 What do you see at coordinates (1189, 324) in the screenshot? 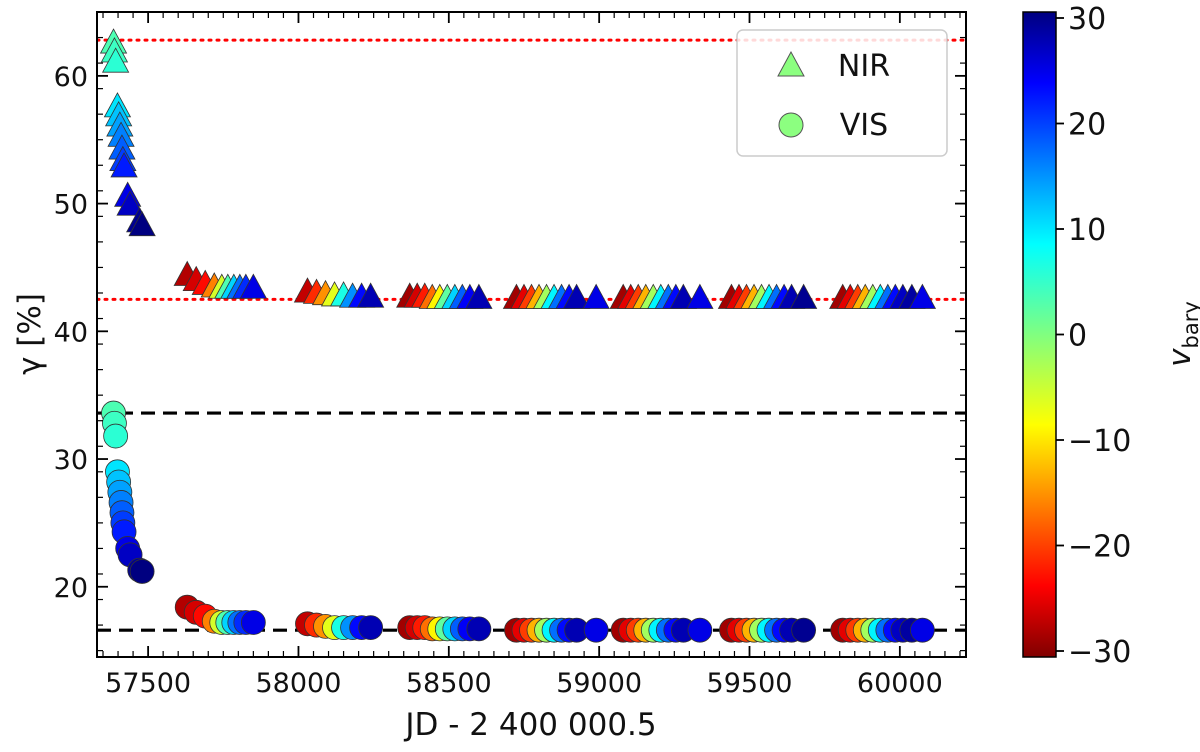
I see `colorbar-label-subscript: bary` at bounding box center [1189, 324].